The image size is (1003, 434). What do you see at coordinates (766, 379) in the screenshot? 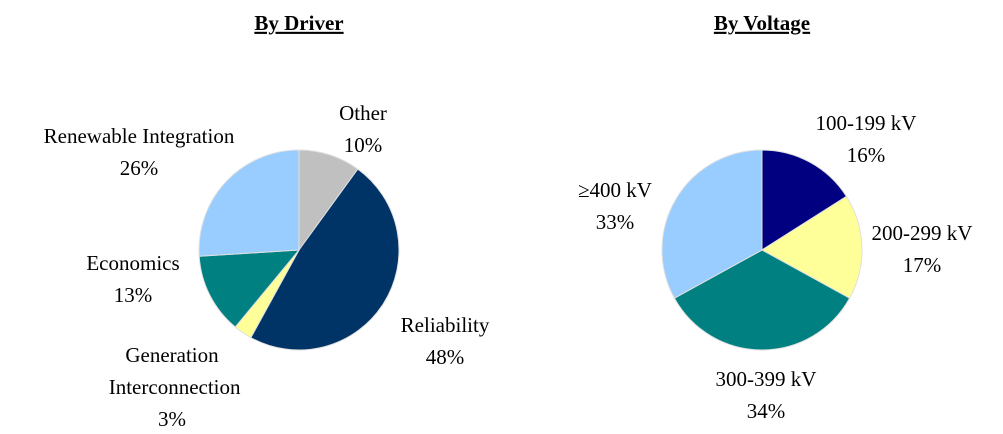
I see `slice-label: 300-399 kV` at bounding box center [766, 379].